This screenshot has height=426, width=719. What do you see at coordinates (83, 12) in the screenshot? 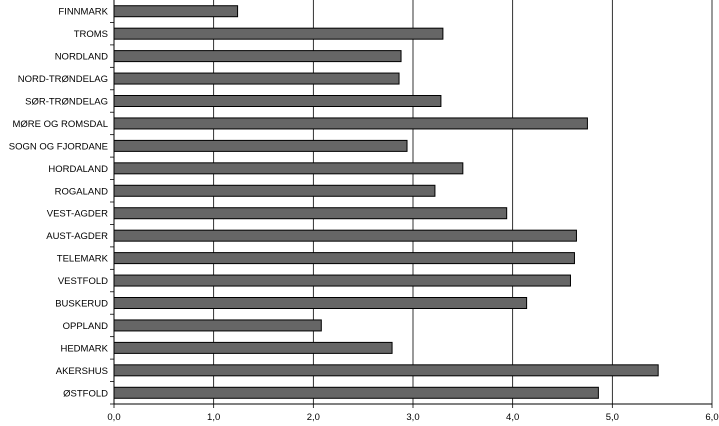
I see `category-label: FINNMARK` at bounding box center [83, 12].